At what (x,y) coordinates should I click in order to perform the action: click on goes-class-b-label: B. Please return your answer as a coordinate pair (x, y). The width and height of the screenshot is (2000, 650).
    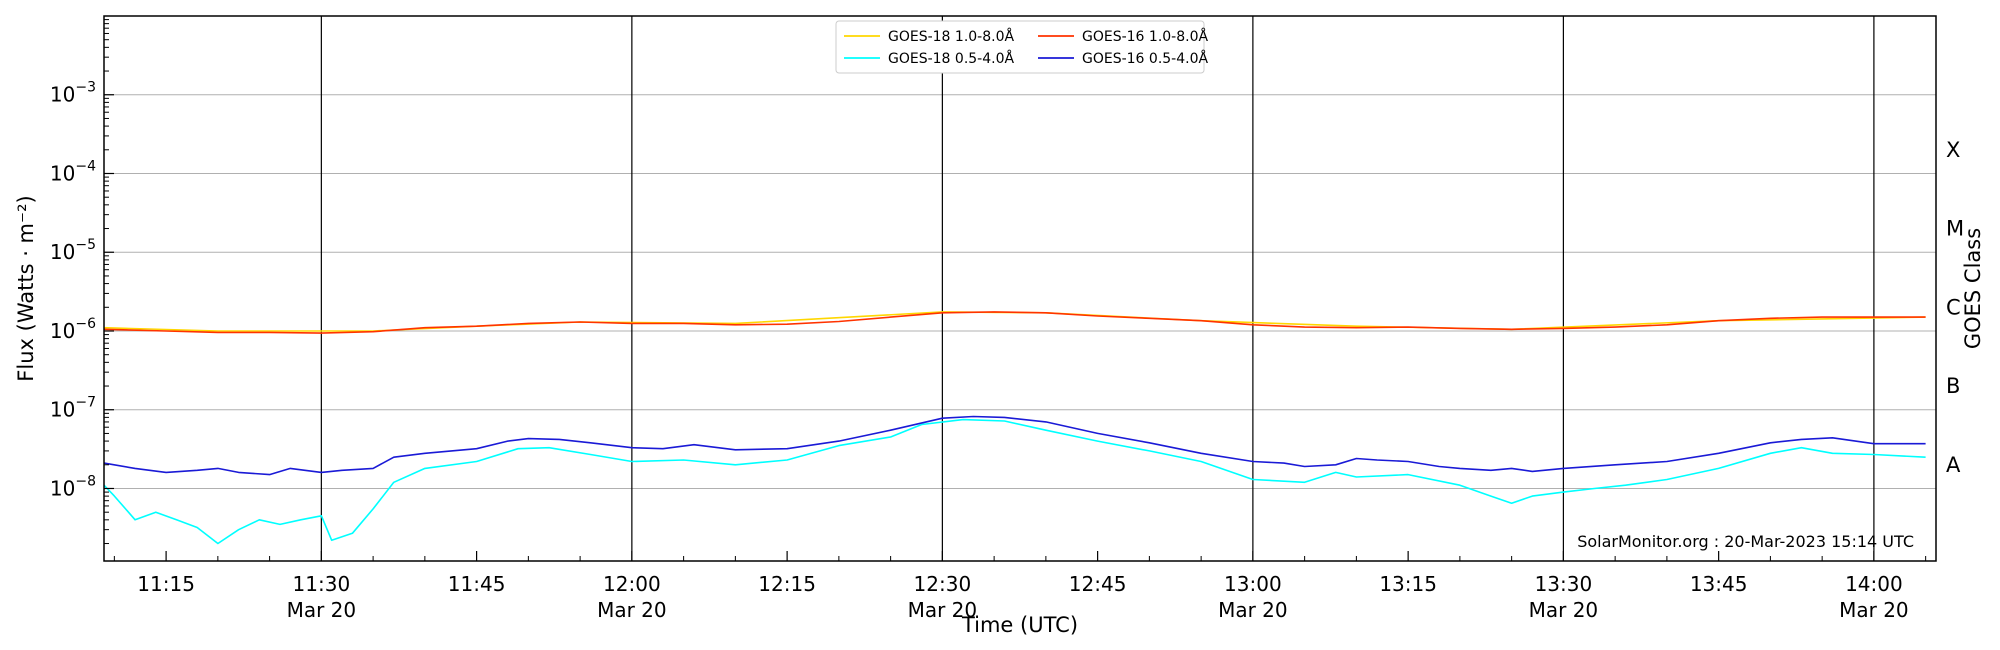
    Looking at the image, I should click on (1953, 386).